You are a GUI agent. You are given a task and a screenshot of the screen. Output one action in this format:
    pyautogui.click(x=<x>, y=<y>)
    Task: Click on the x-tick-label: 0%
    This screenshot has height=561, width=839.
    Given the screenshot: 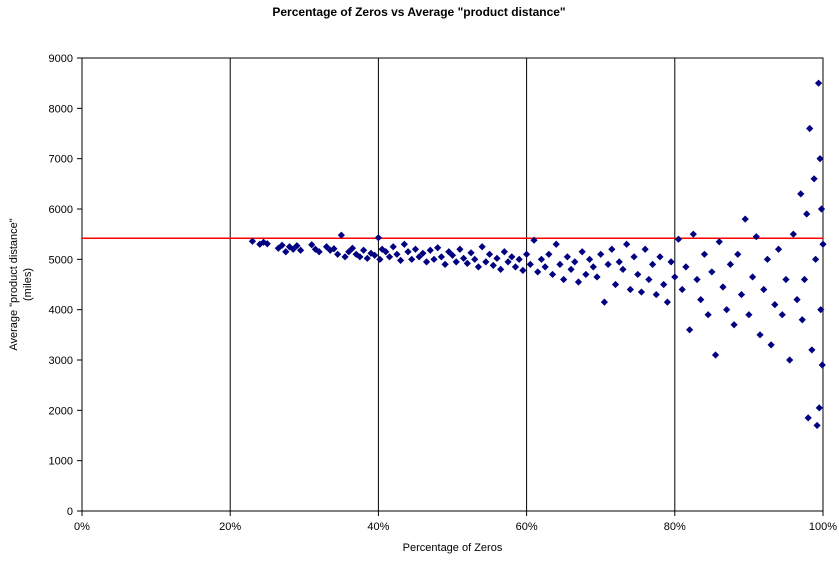 What is the action you would take?
    pyautogui.click(x=82, y=527)
    